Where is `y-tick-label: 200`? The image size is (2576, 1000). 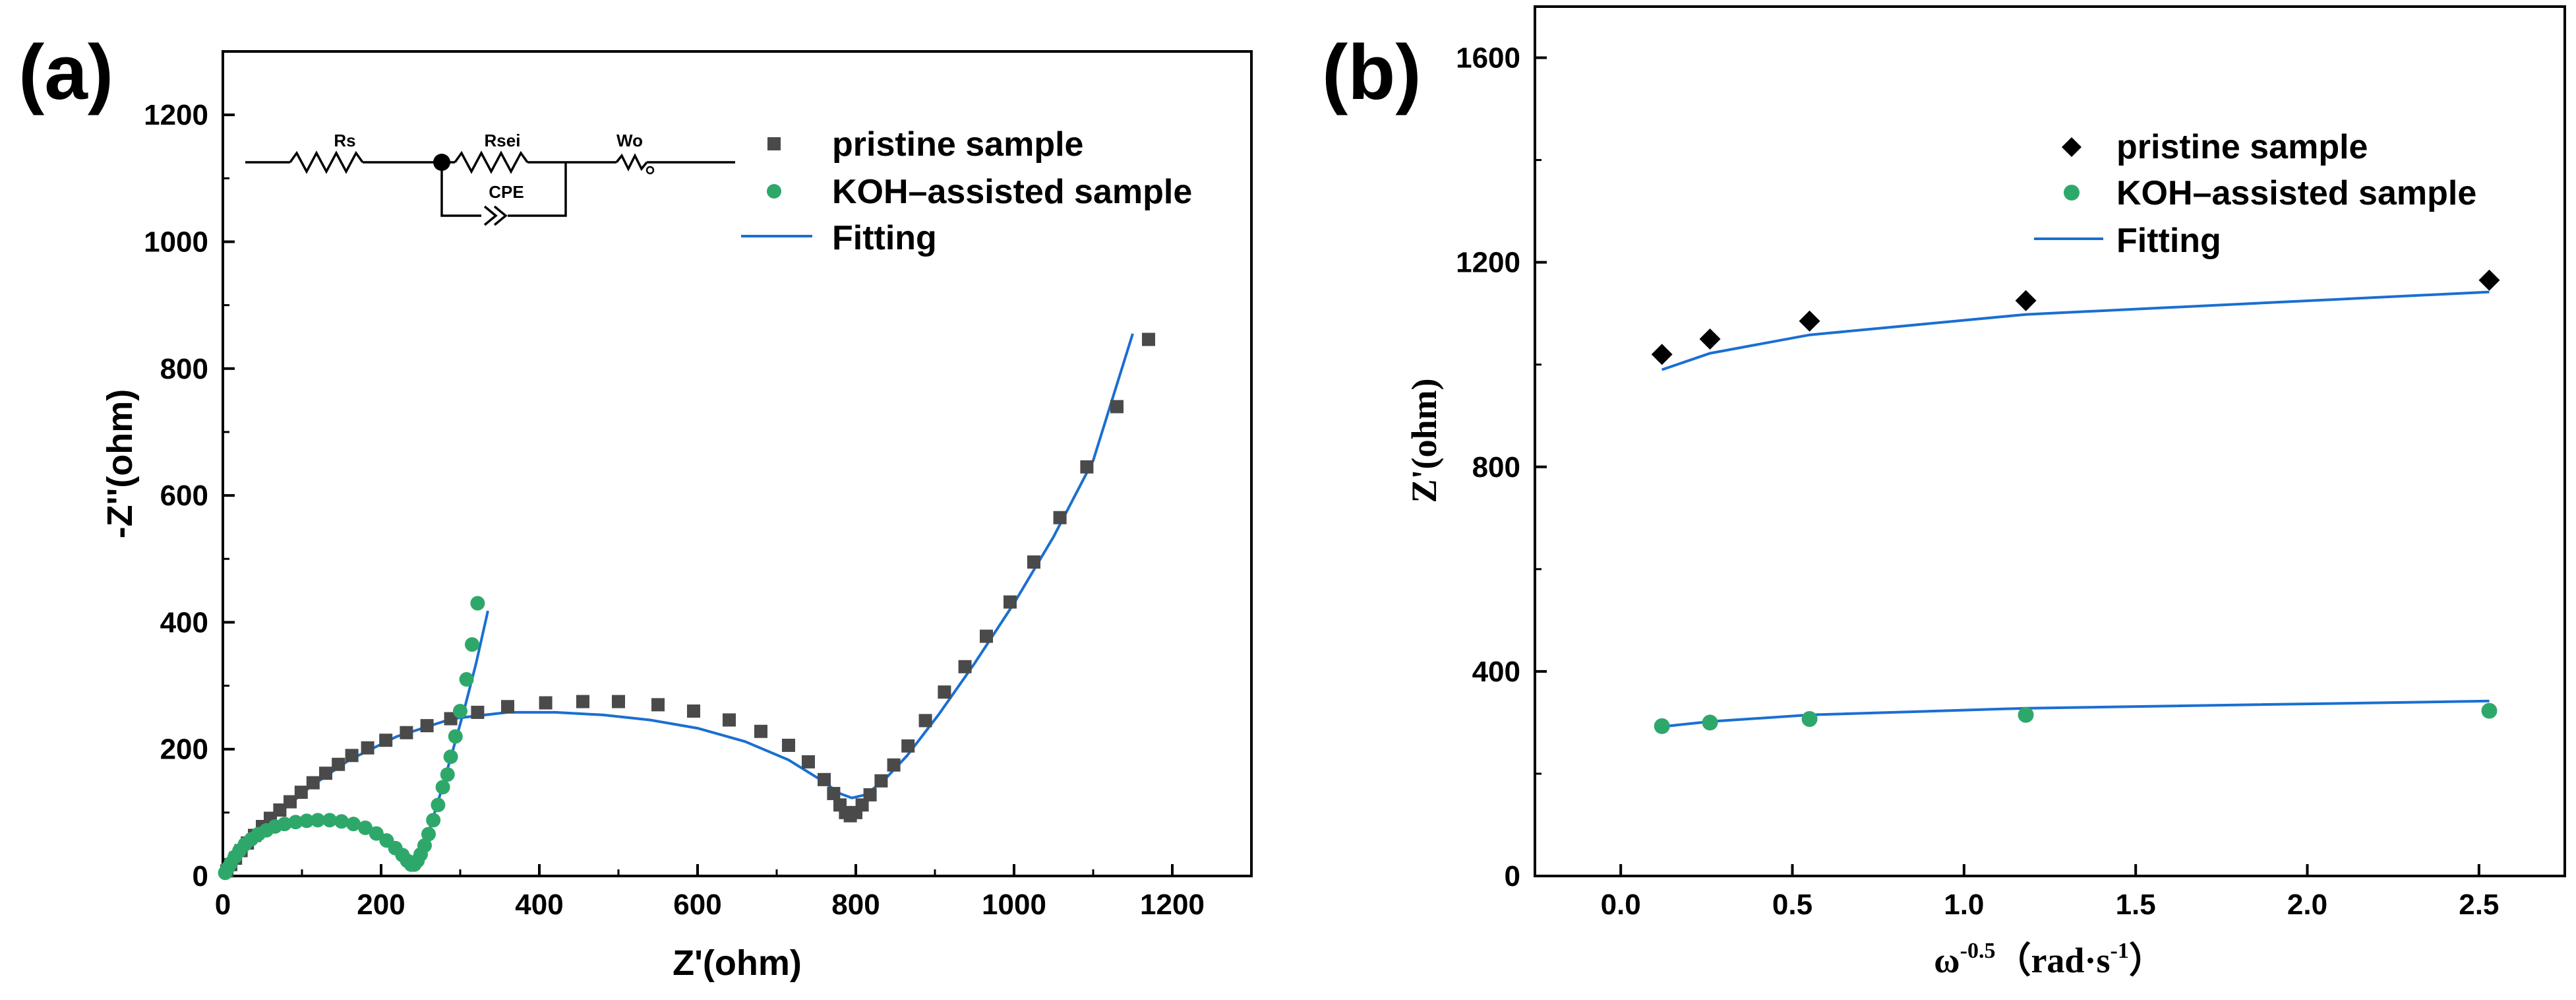 y-tick-label: 200 is located at coordinates (184, 750).